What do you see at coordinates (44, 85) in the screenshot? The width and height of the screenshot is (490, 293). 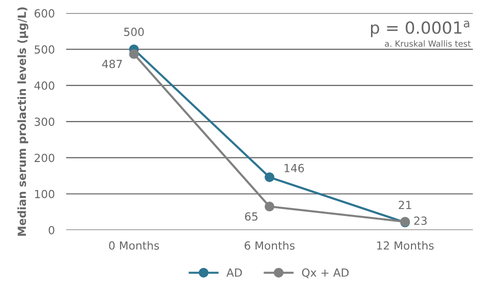 I see `y-tick-label: 400` at bounding box center [44, 85].